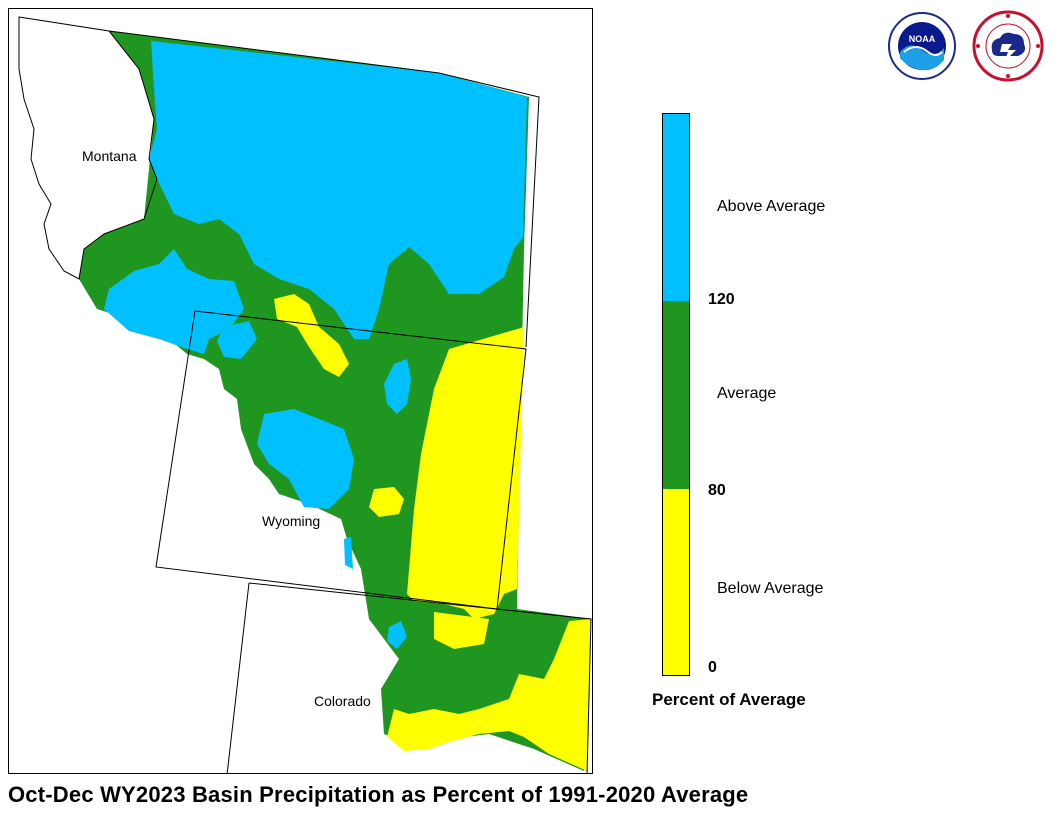 Image resolution: width=1054 pixels, height=817 pixels. I want to click on legend-title: Percent of Average, so click(729, 699).